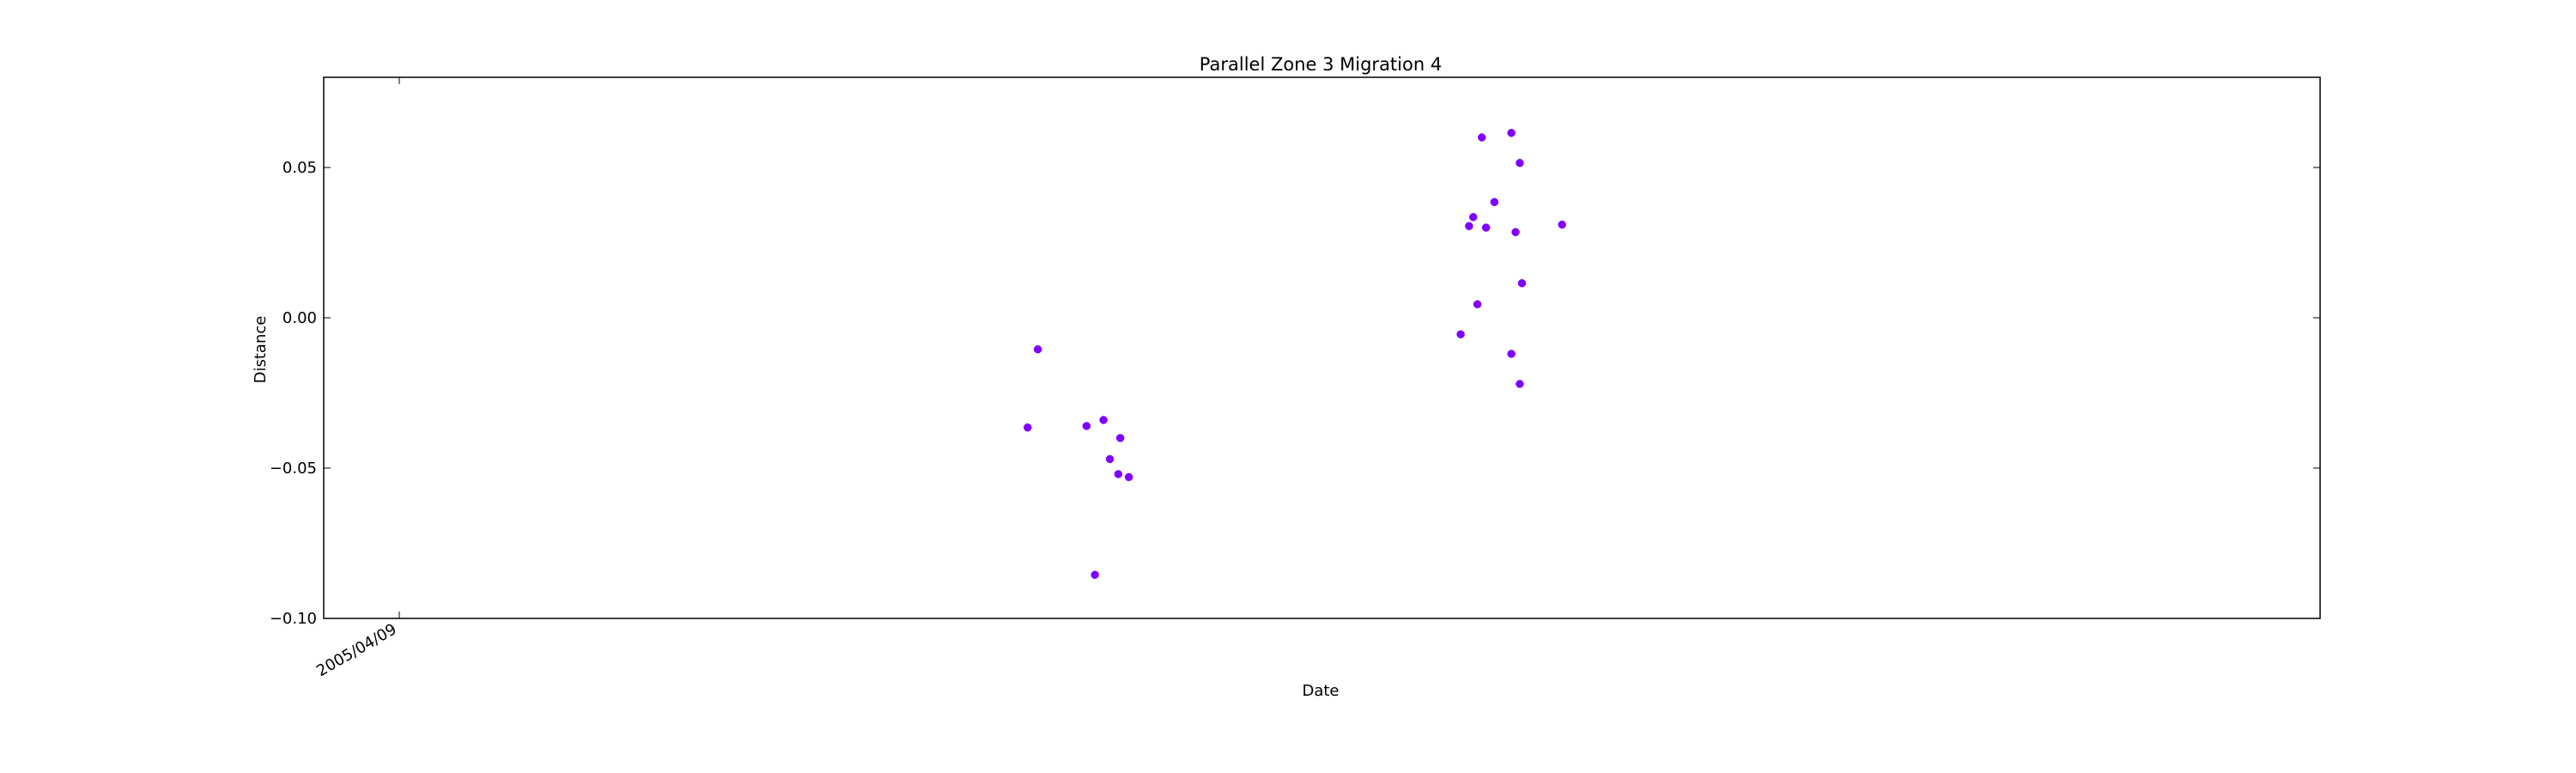  I want to click on y-tick-label: 0.05, so click(300, 168).